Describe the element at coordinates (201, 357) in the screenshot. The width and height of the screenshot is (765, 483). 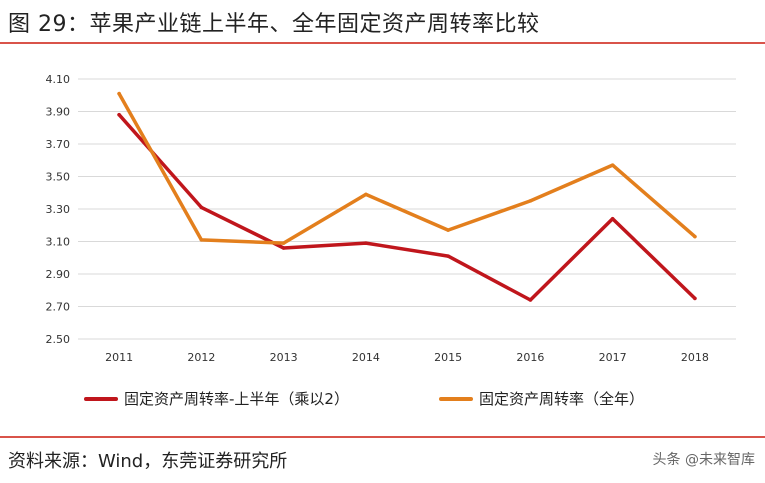
I see `x-tick-label: 2012` at that location.